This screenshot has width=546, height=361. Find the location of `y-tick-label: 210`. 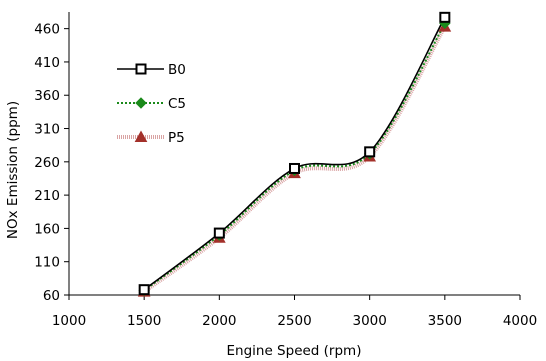

y-tick-label: 210 is located at coordinates (47, 196).